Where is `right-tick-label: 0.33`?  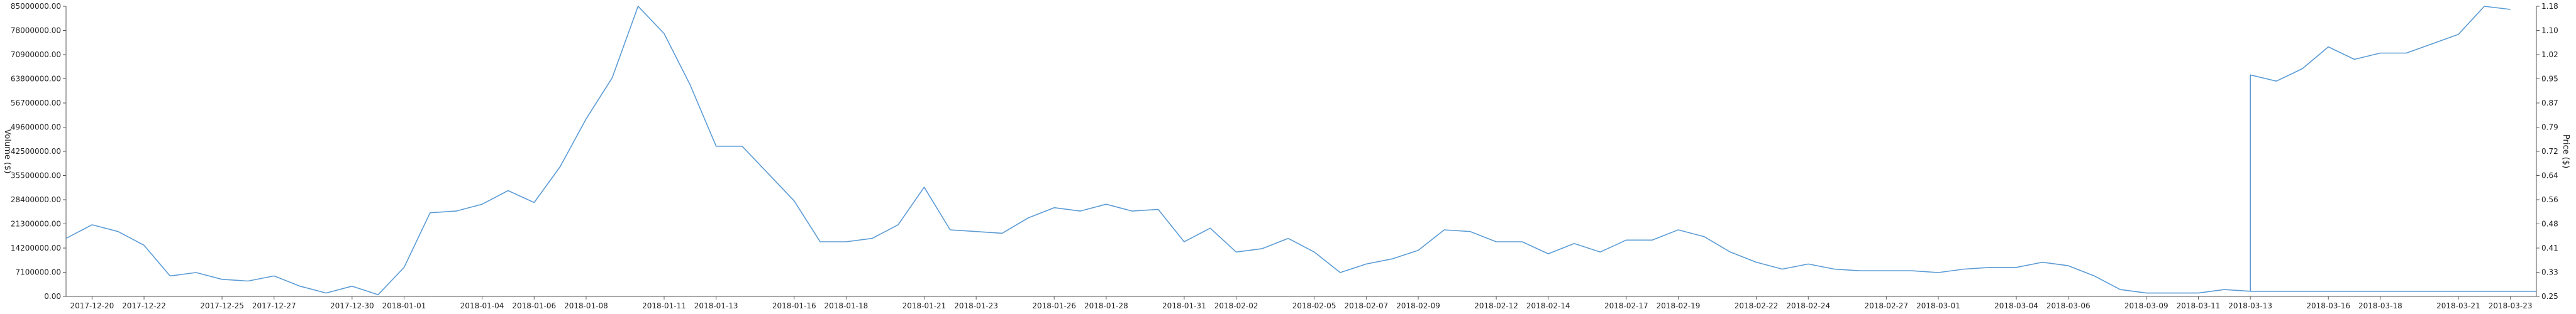 right-tick-label: 0.33 is located at coordinates (2549, 273).